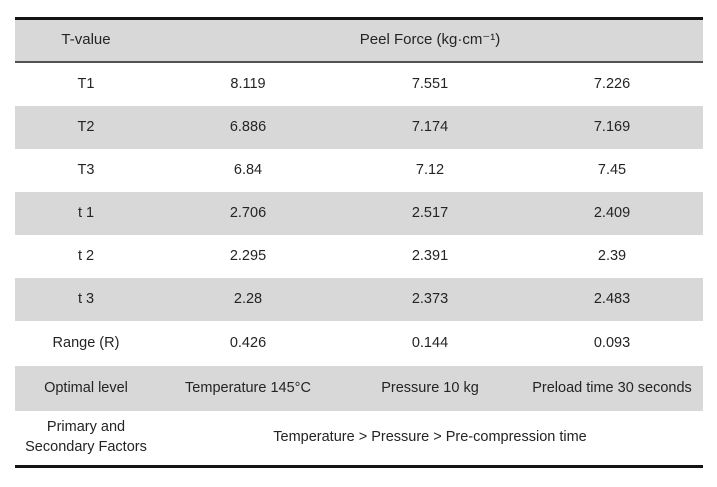 This screenshot has width=717, height=487. What do you see at coordinates (430, 342) in the screenshot?
I see `value-cell: 0.144` at bounding box center [430, 342].